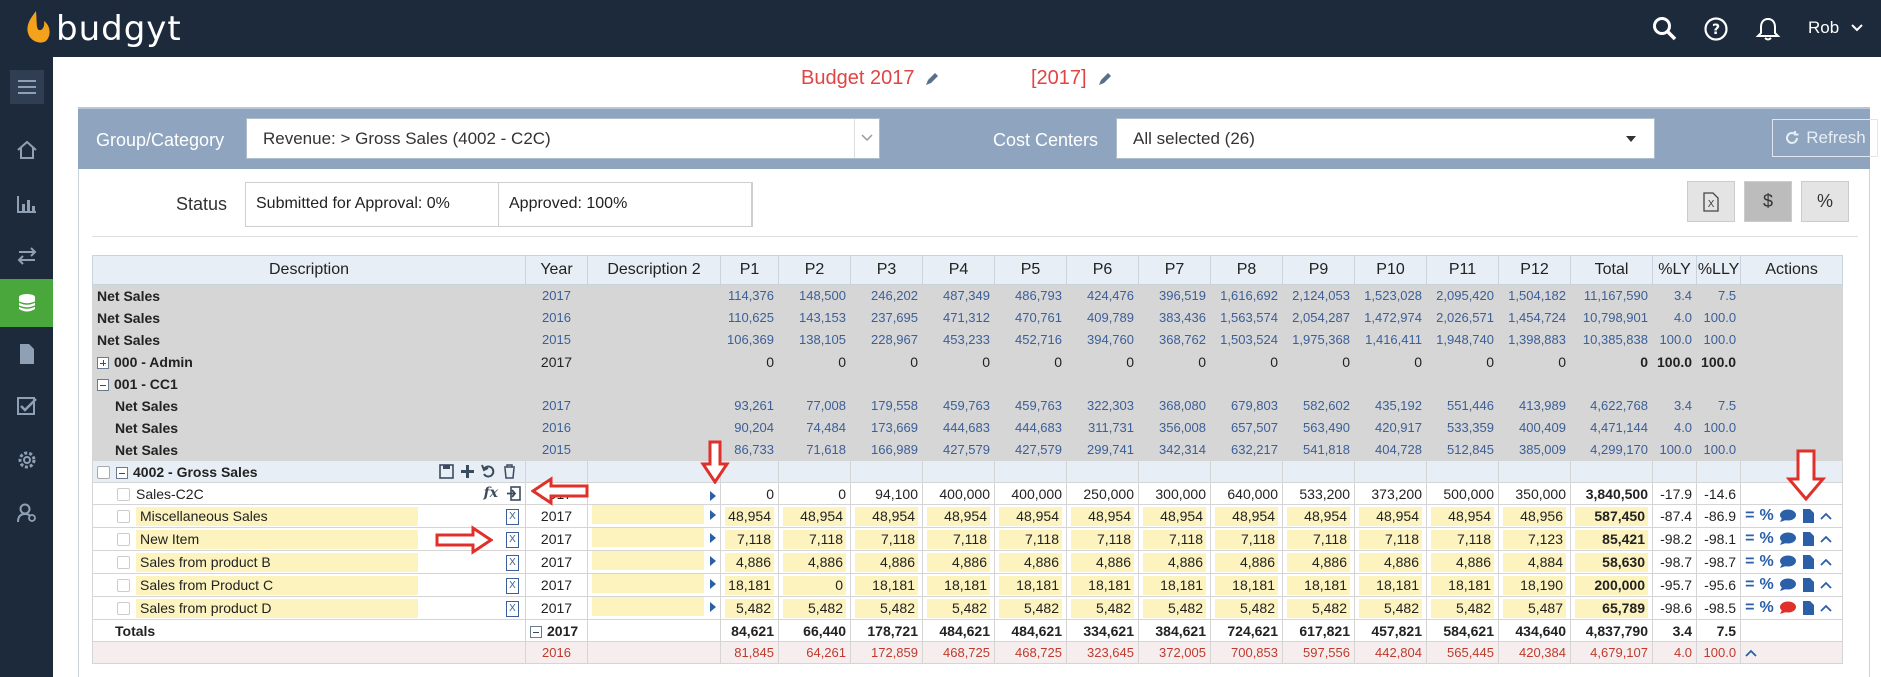  I want to click on pencil-icon, so click(1105, 79).